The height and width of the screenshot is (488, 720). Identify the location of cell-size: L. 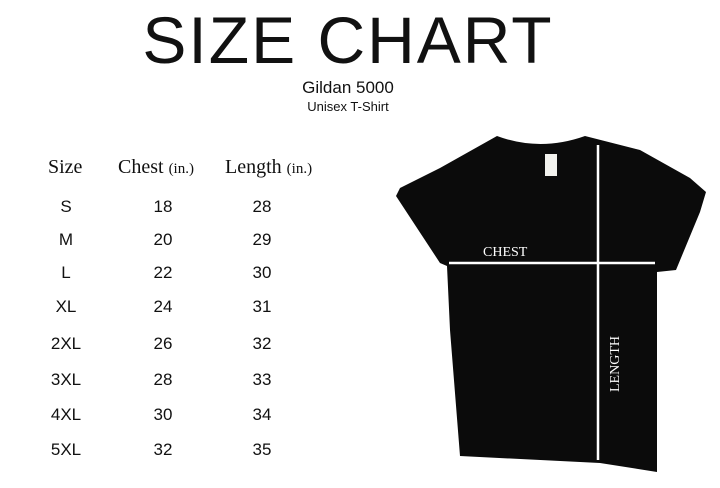
(66, 272).